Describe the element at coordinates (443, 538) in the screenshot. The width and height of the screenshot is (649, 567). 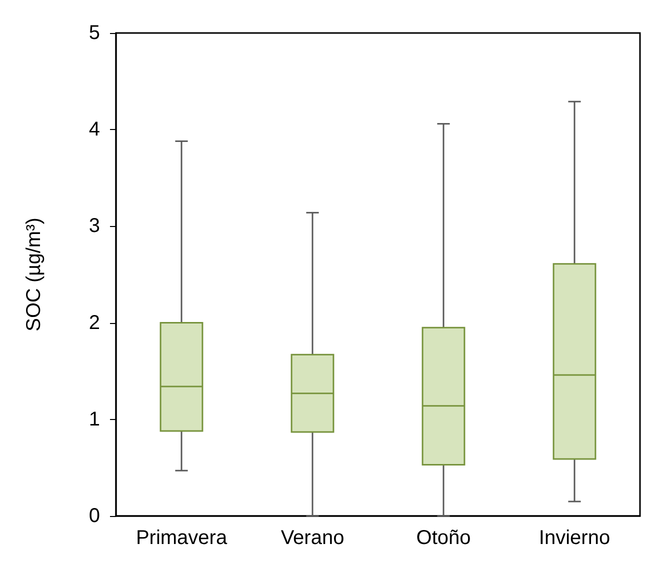
I see `x-tick-label: Otoño` at that location.